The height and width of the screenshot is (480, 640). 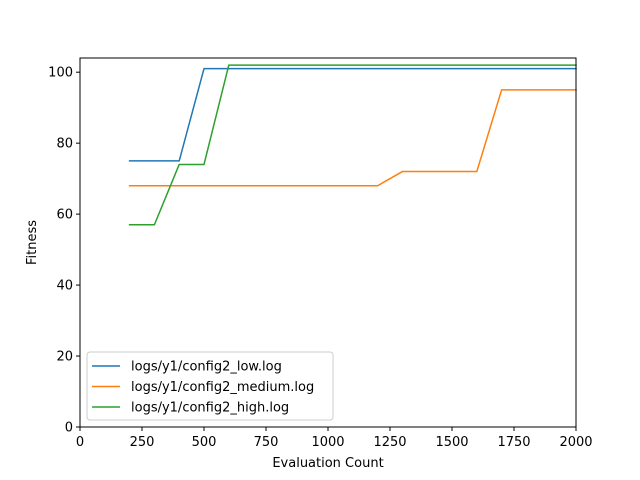 What do you see at coordinates (64, 215) in the screenshot?
I see `y-tick-label: 60` at bounding box center [64, 215].